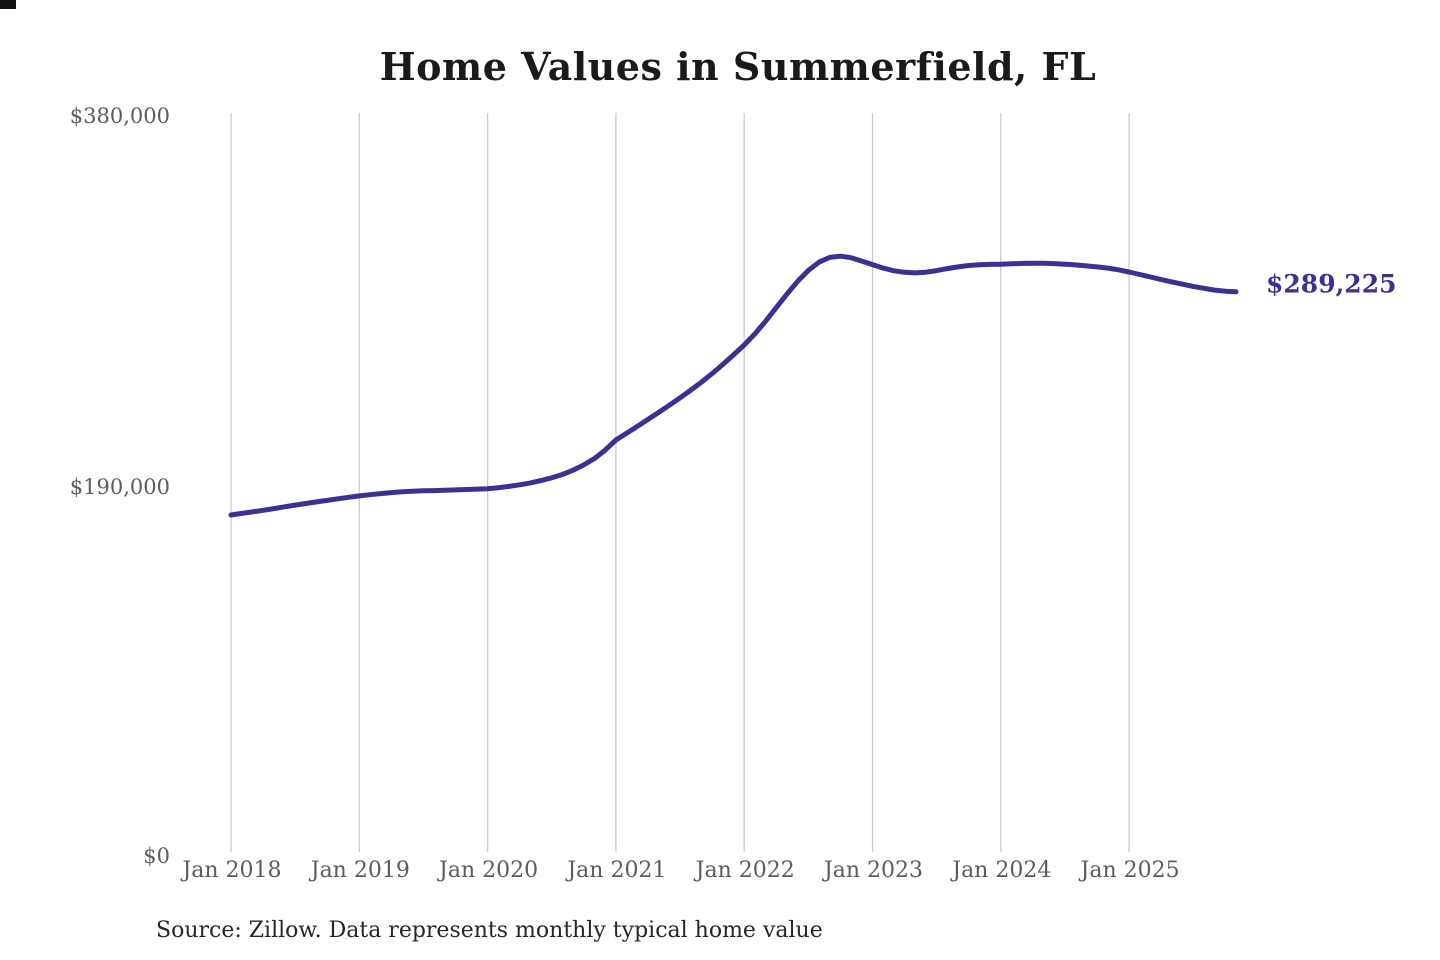  Describe the element at coordinates (119, 487) in the screenshot. I see `y-axis-label-mid: $190,000` at that location.